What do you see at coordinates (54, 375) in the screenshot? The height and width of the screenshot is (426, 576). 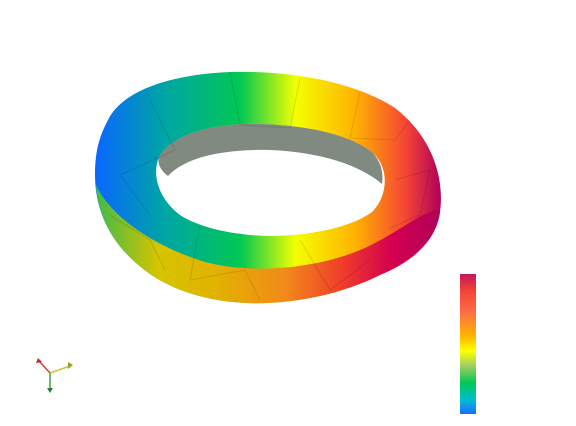 I see `axes-triad-icon` at bounding box center [54, 375].